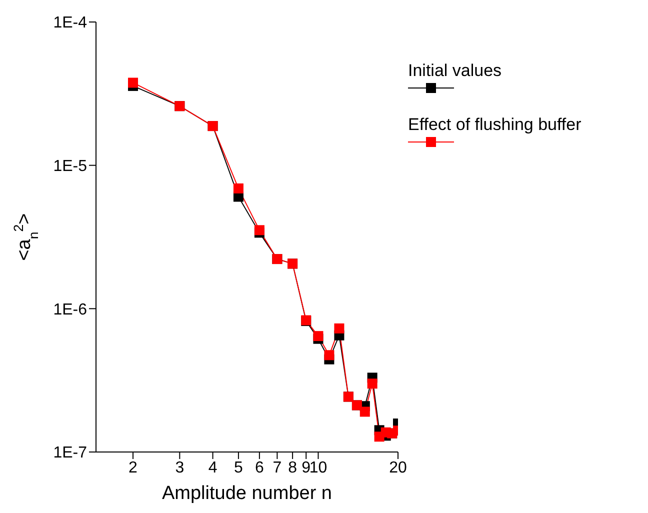 The width and height of the screenshot is (648, 513). I want to click on x-tick-label: 10, so click(318, 467).